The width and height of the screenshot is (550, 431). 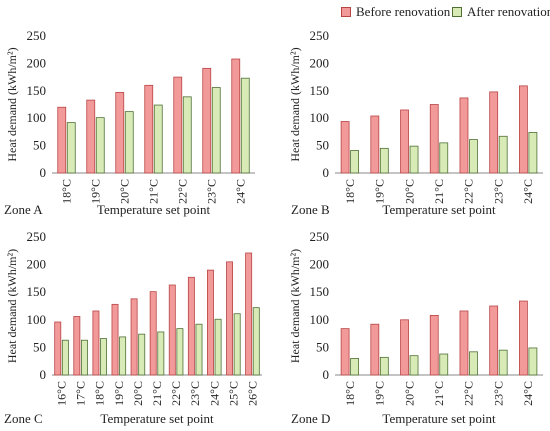 I want to click on x-tick-label: 26°C, so click(x=252, y=393).